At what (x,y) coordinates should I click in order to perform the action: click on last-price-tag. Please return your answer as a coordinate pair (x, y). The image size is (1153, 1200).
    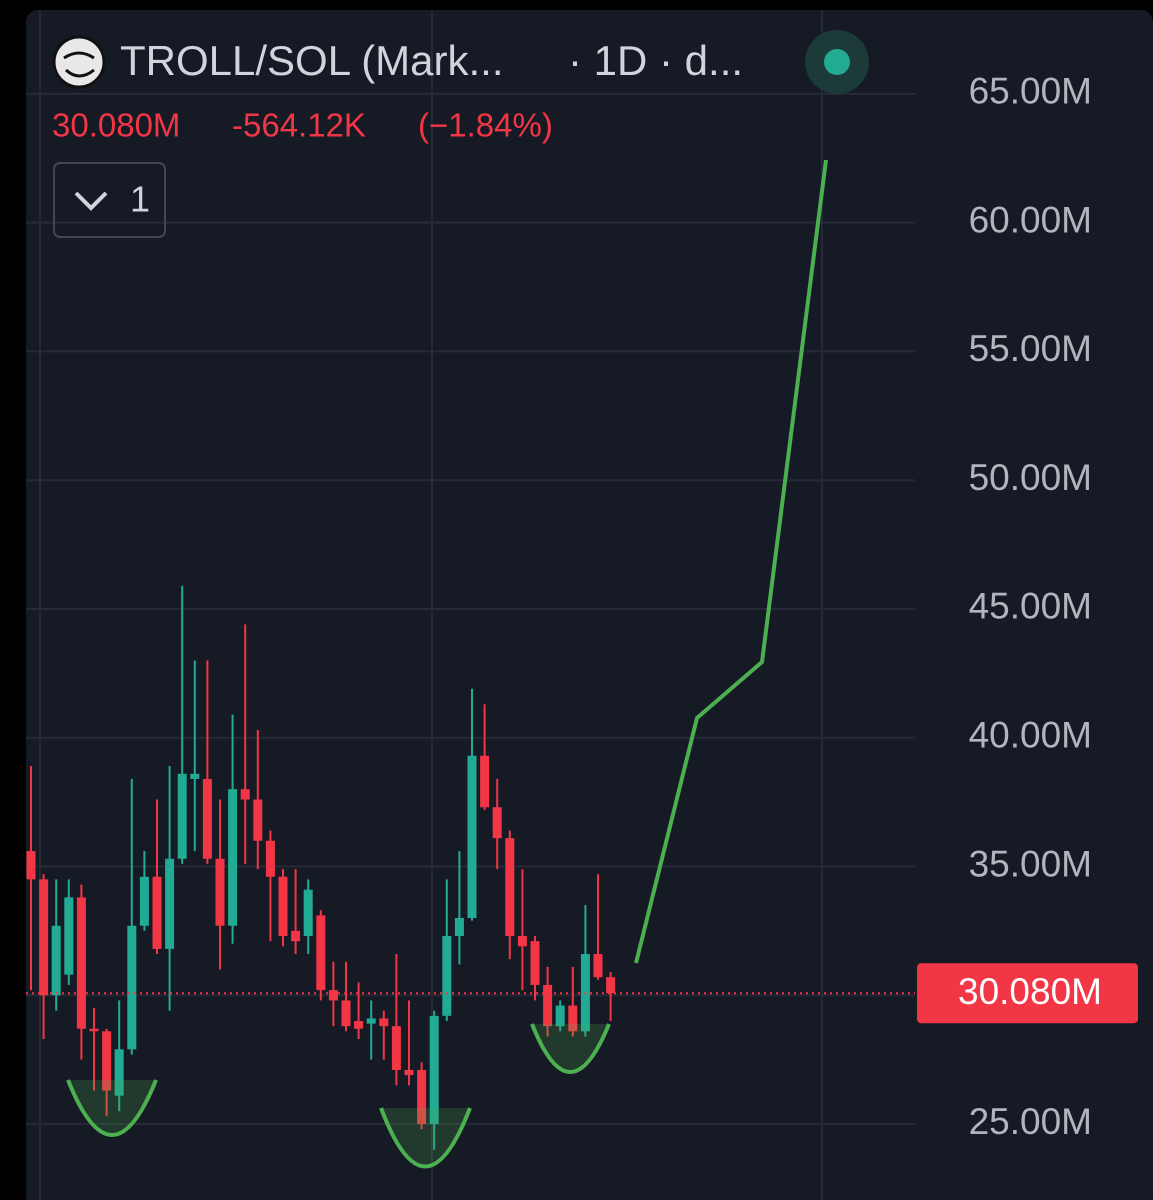
    Looking at the image, I should click on (1027, 993).